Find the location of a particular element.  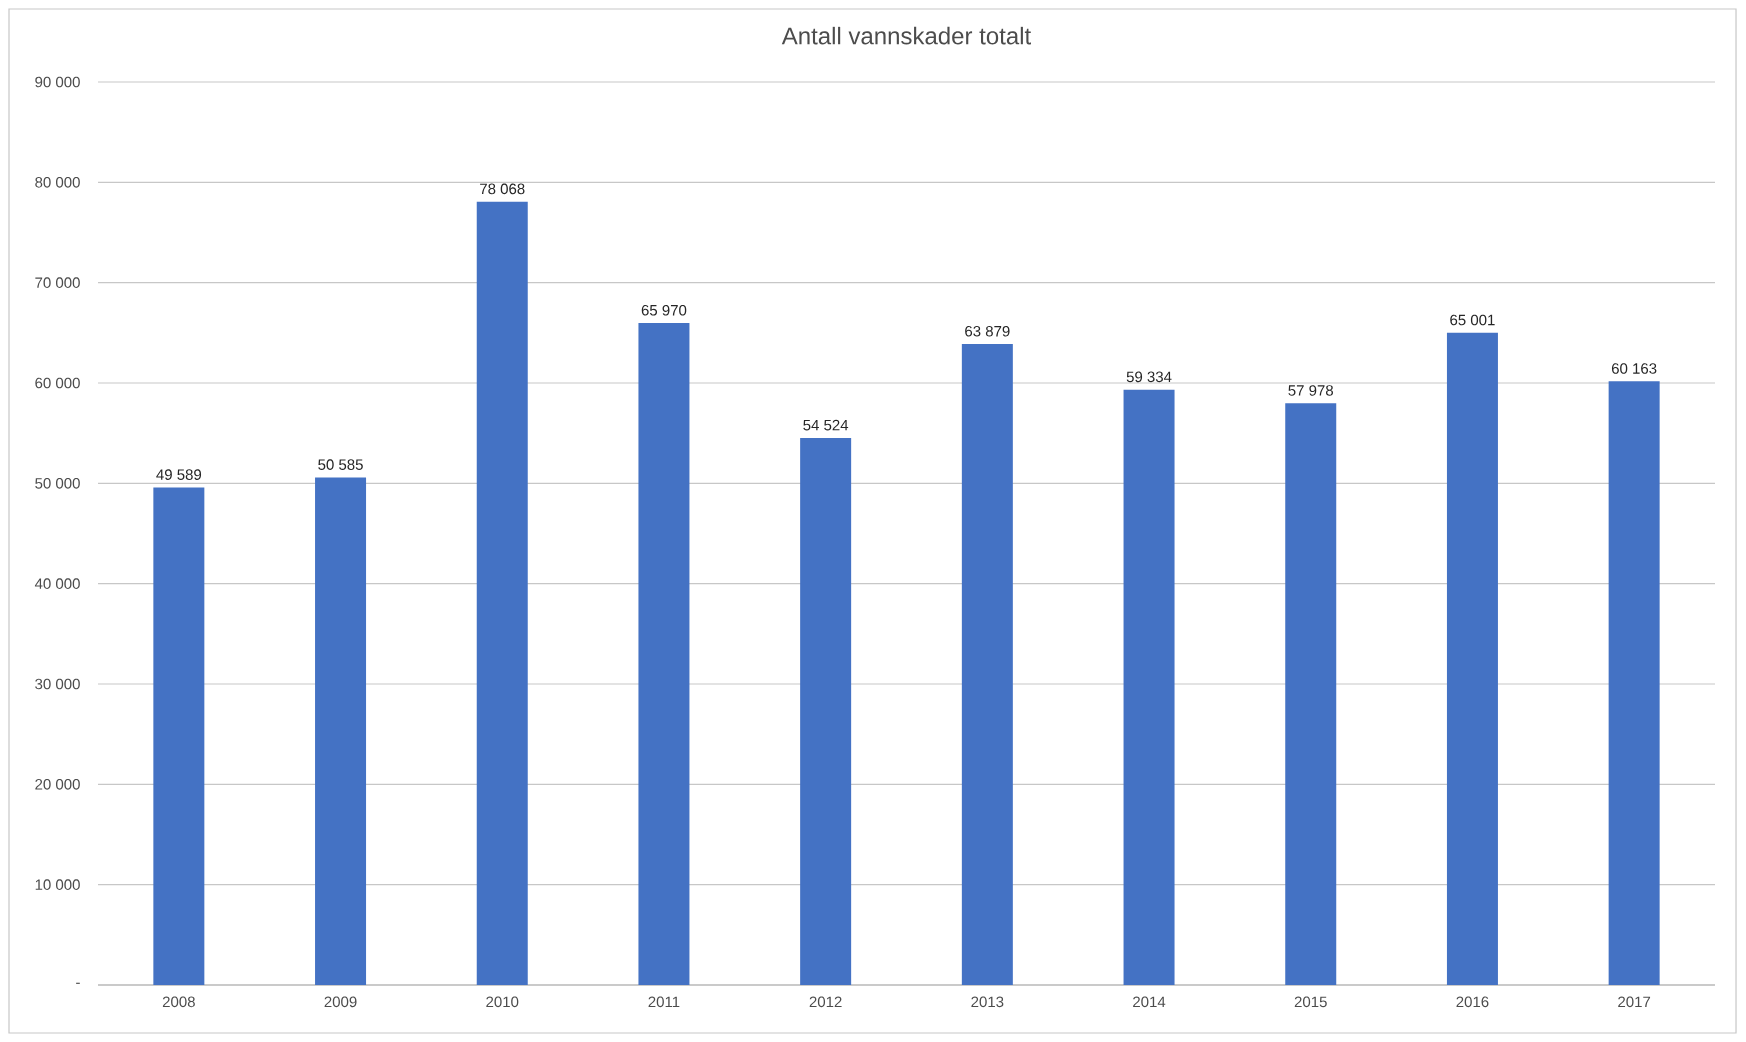

x-tick-label: 2008 is located at coordinates (178, 1002).